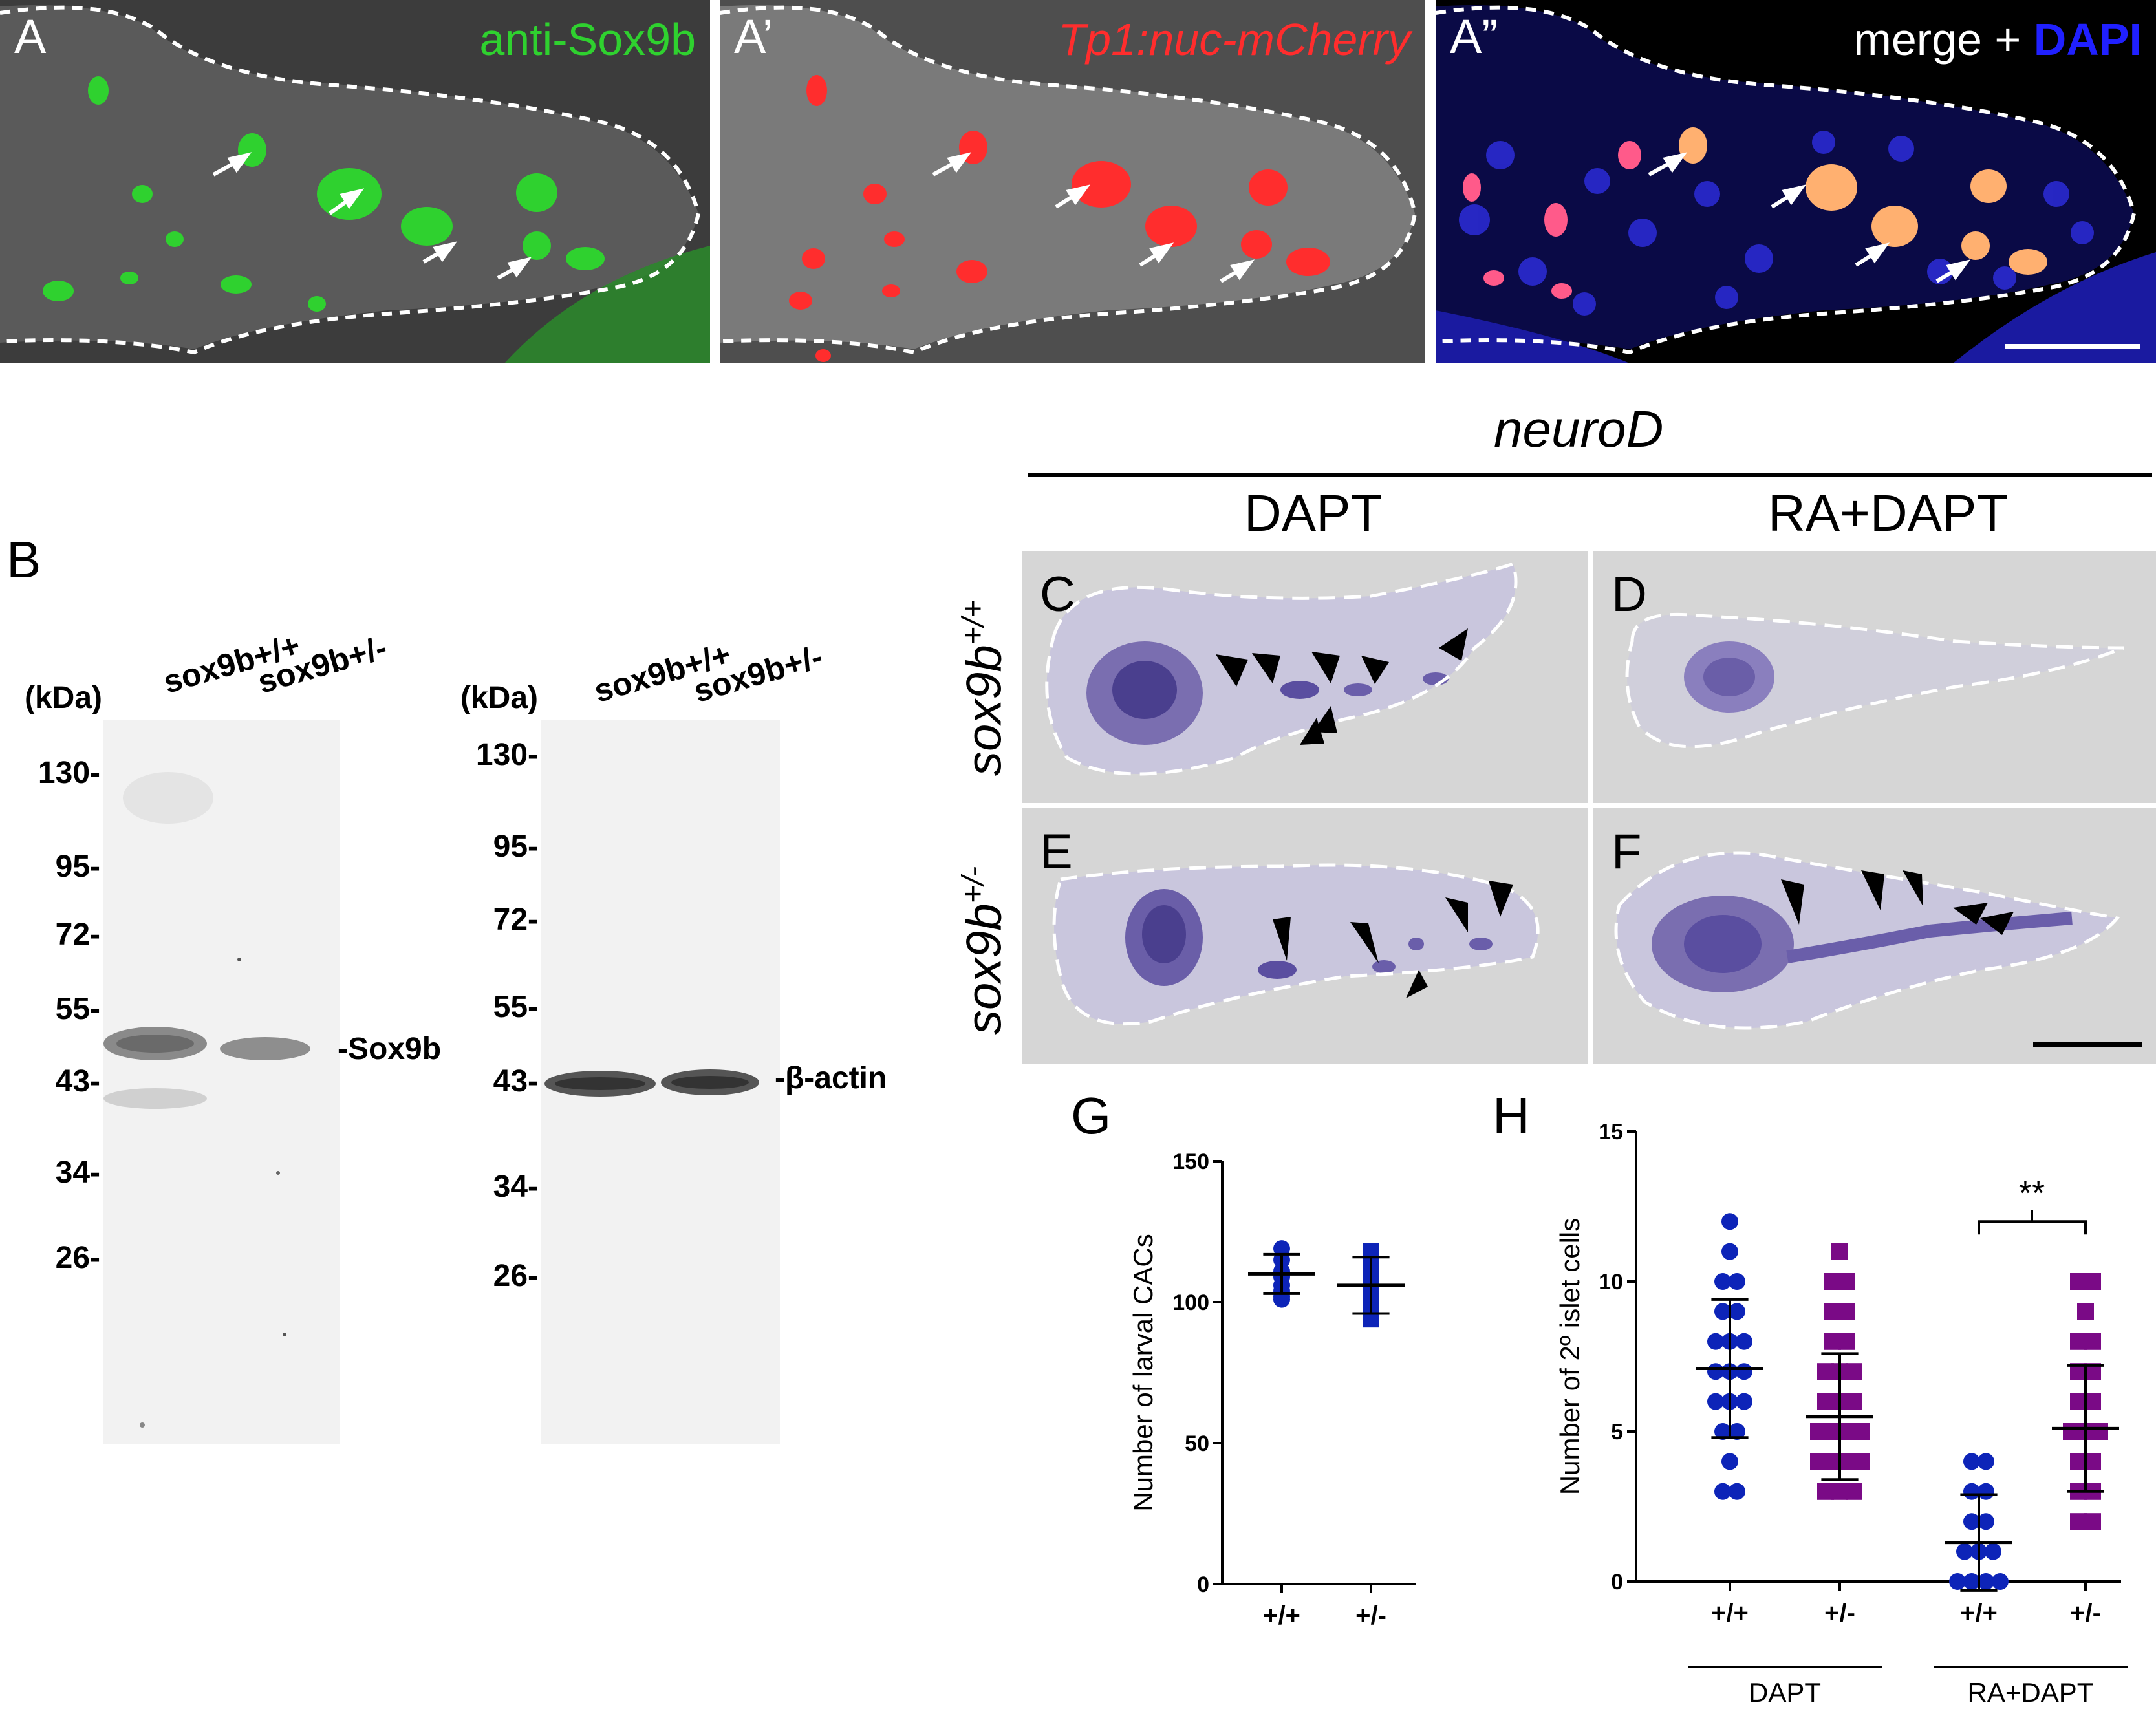 The width and height of the screenshot is (2156, 1716). Describe the element at coordinates (77, 1081) in the screenshot. I see `blot1-tick-43: 43-` at that location.